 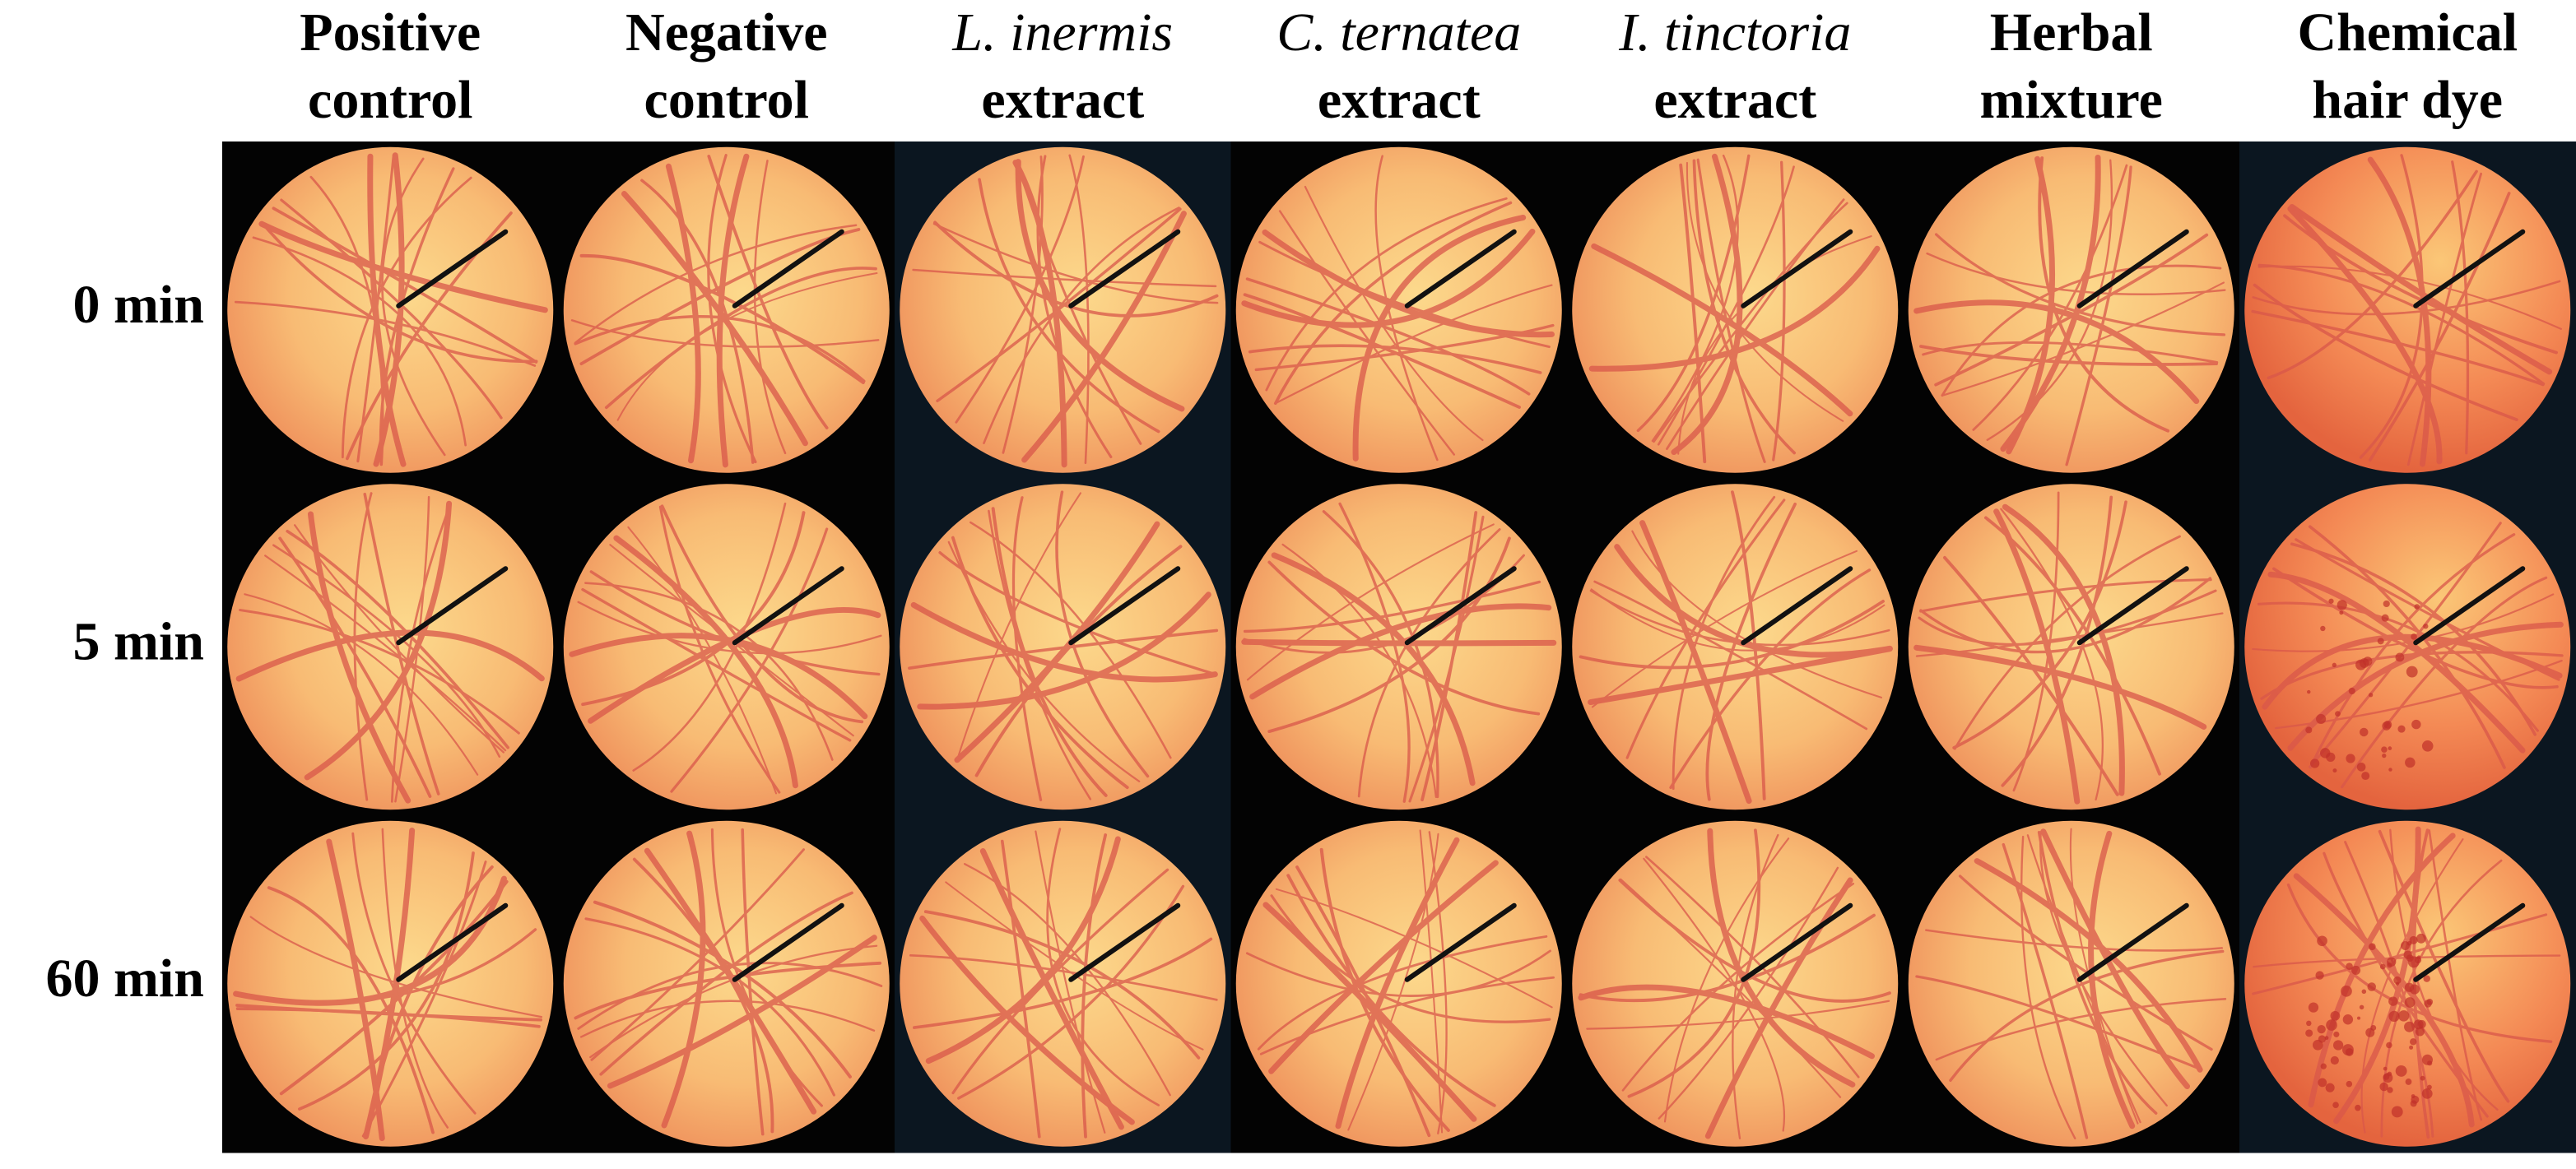 I want to click on column-header: I. tinctoria, so click(x=1734, y=32).